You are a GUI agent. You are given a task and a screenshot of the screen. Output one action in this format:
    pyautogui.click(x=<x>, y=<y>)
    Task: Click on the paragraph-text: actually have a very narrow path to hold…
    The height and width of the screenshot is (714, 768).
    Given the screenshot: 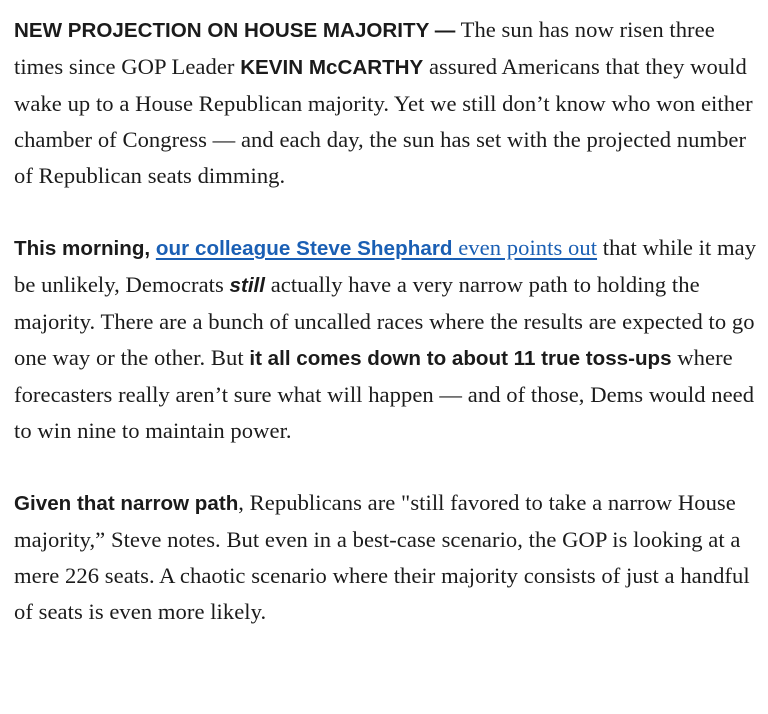 What is the action you would take?
    pyautogui.click(x=384, y=321)
    